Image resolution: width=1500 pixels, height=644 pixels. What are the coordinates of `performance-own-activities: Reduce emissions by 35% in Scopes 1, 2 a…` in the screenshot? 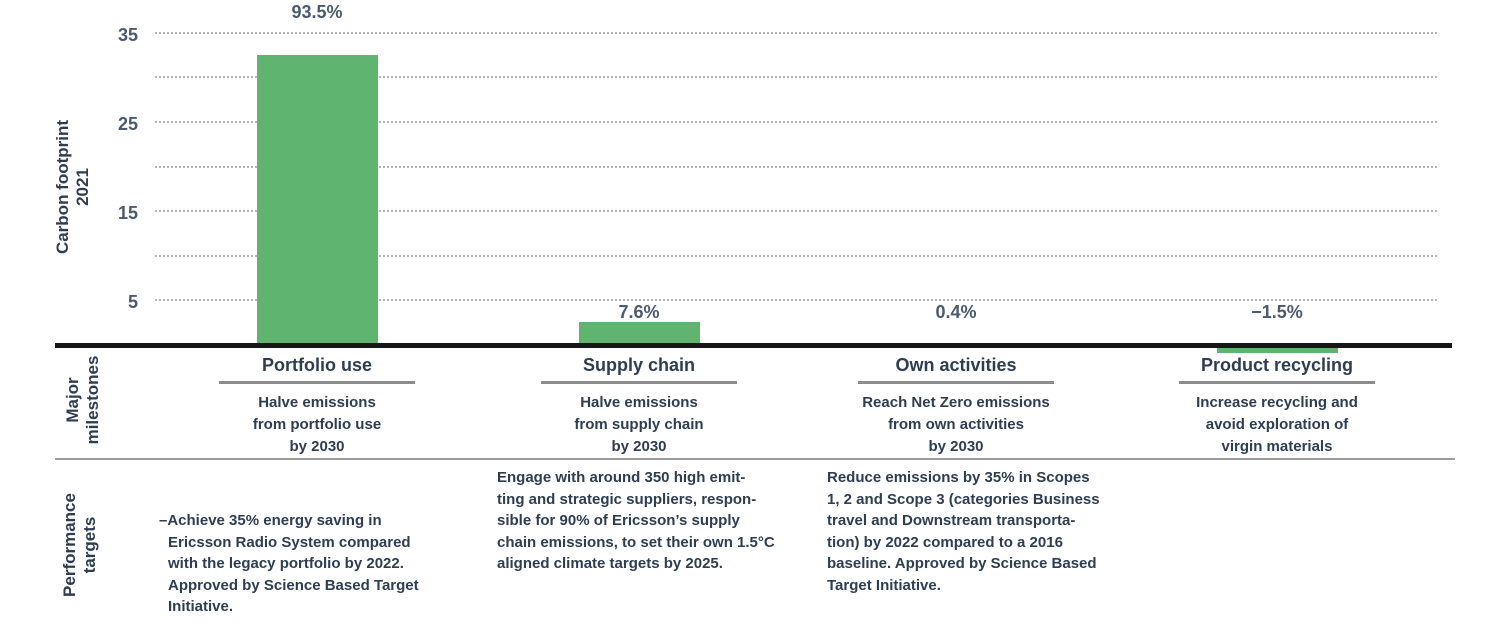 It's located at (963, 531).